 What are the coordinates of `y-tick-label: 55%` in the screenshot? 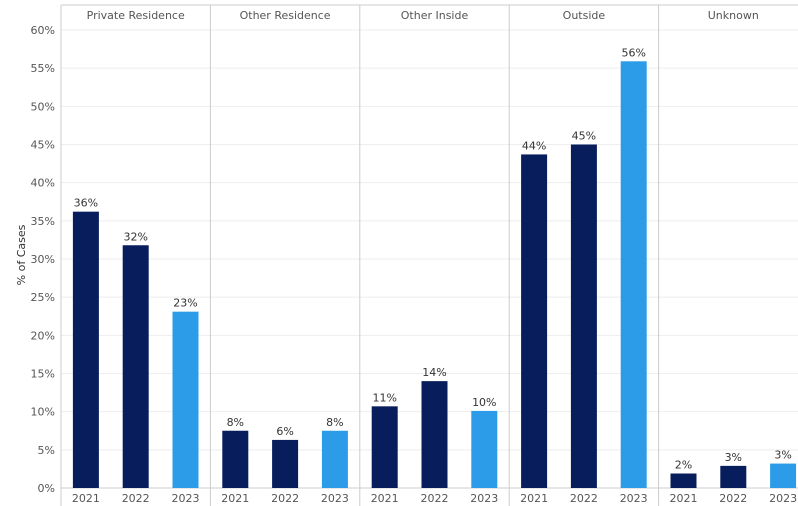 It's located at (43, 68).